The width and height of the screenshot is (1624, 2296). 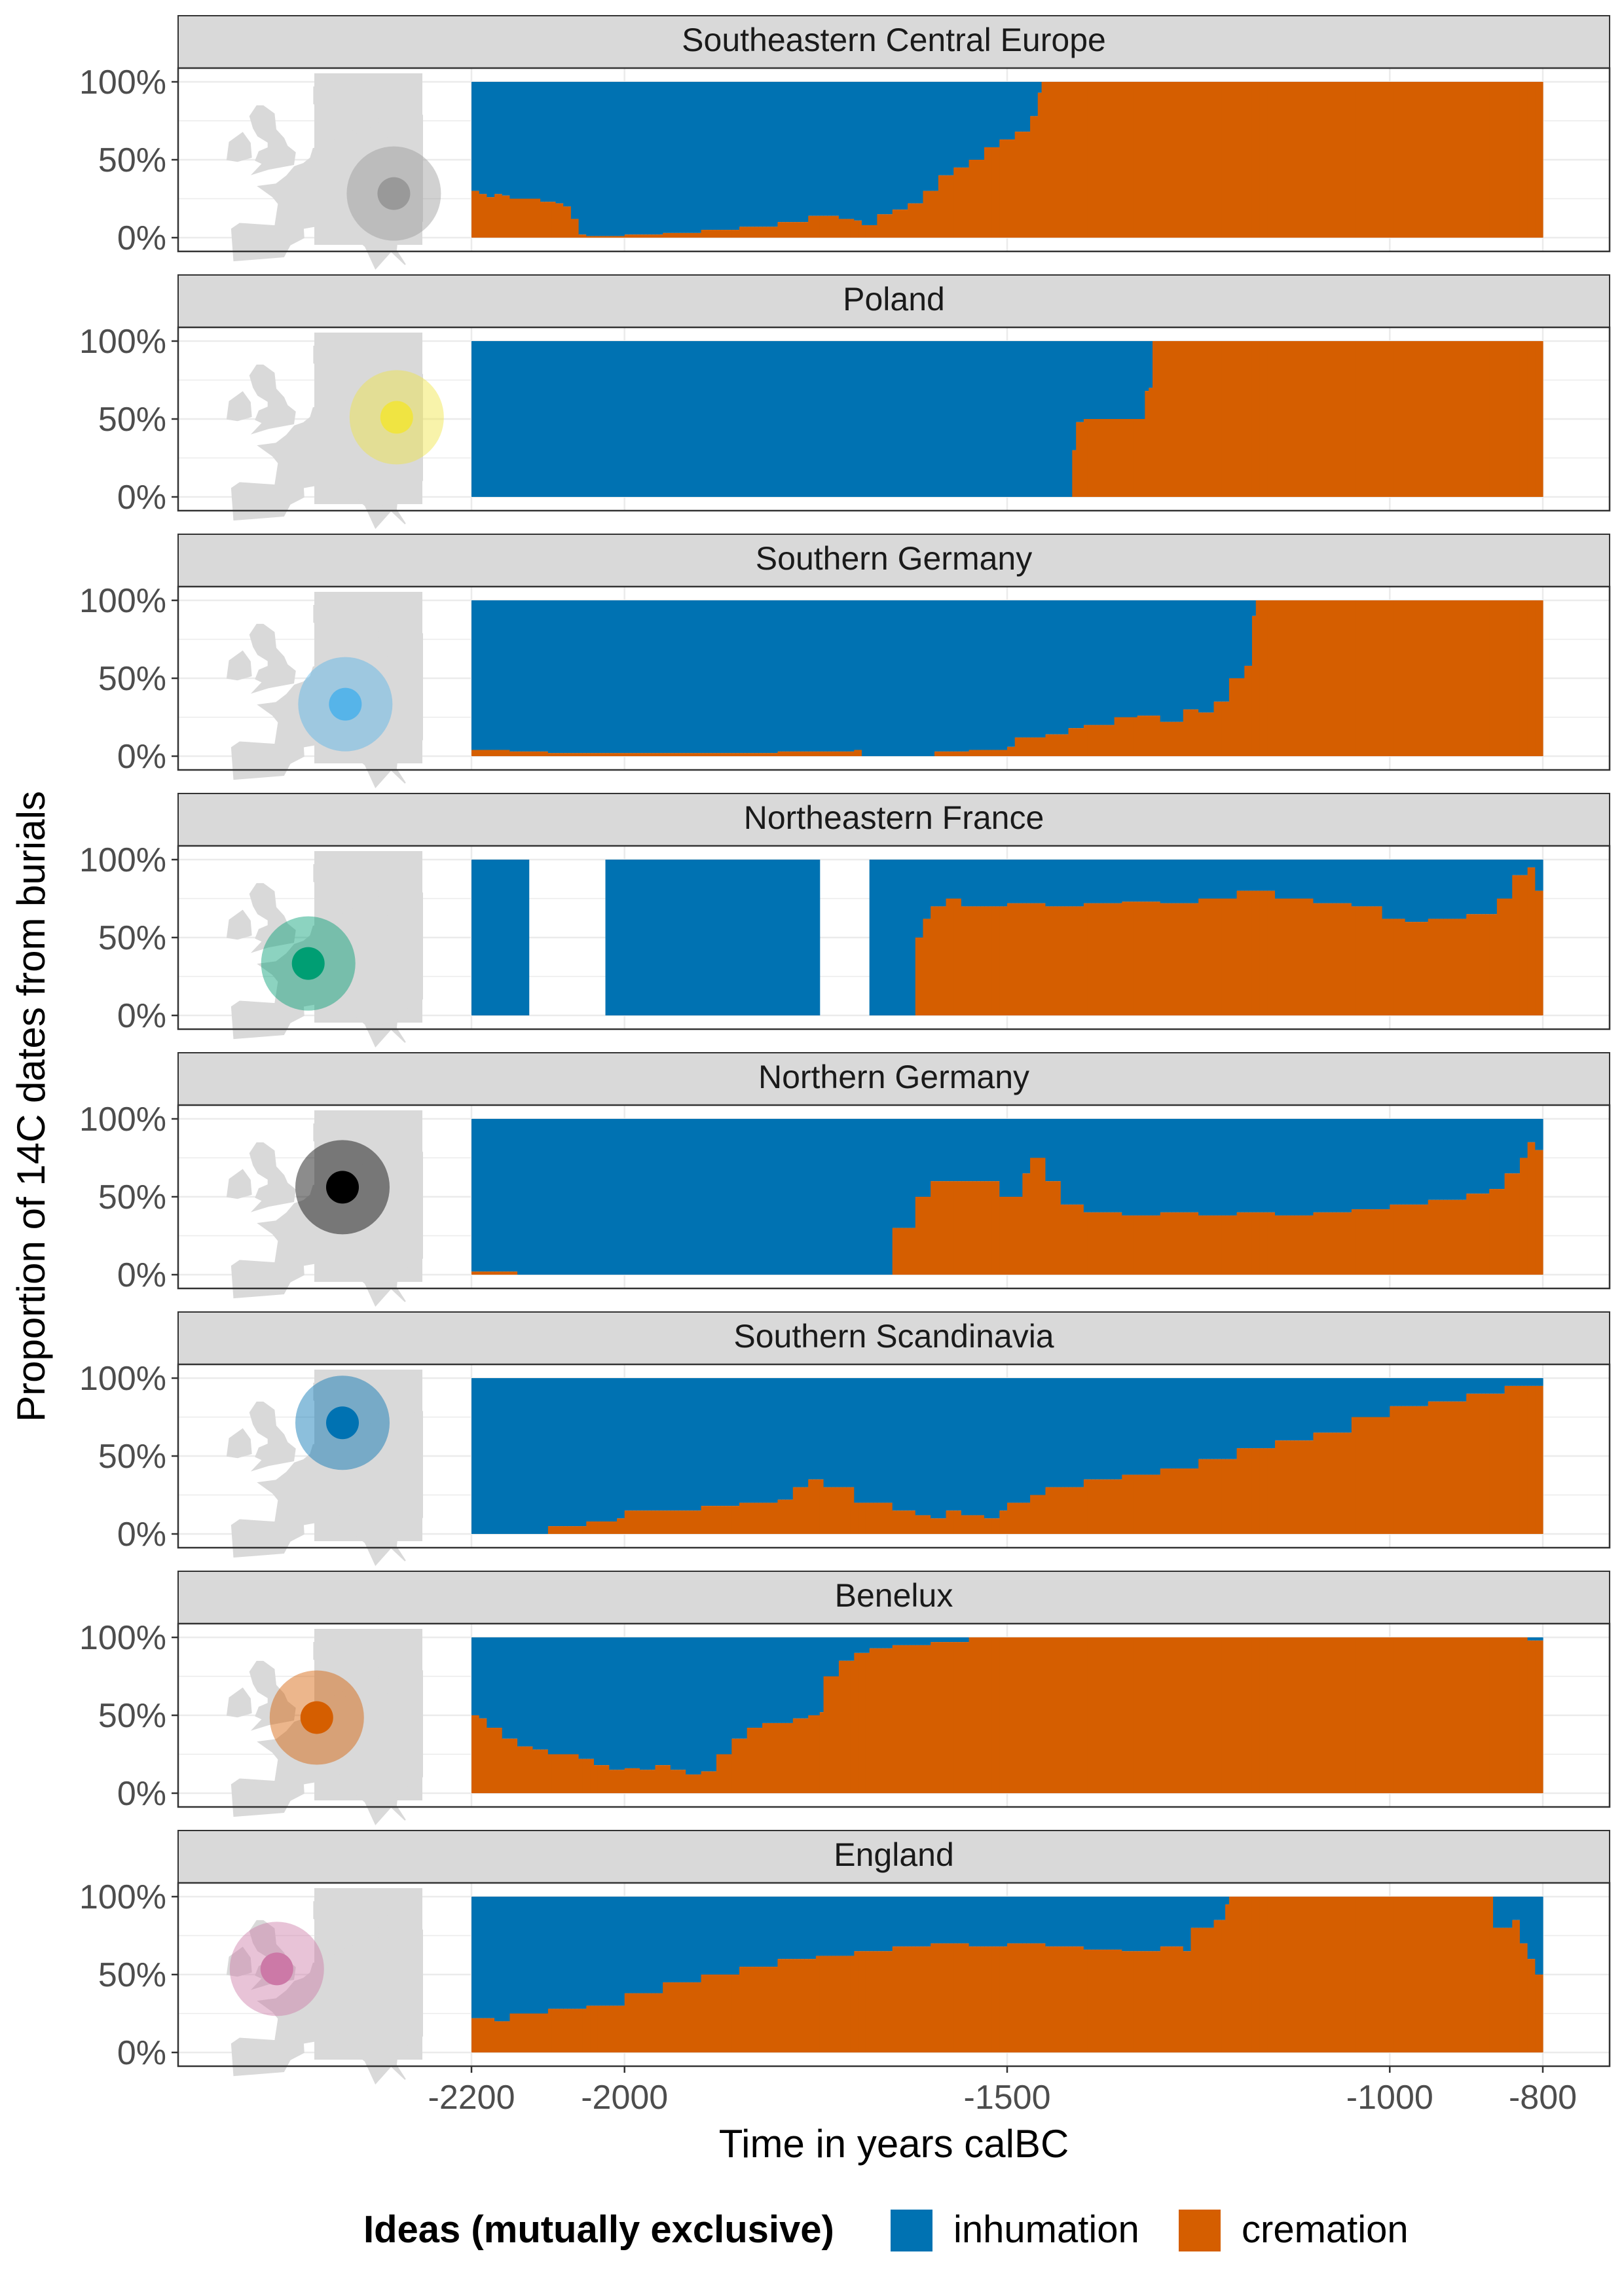 I want to click on area-columns, so click(x=1007, y=937).